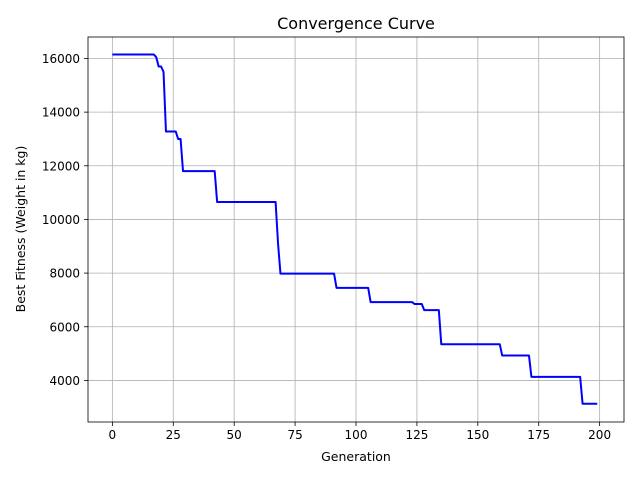 This screenshot has width=639, height=479. I want to click on y-axis-title: Best Fitness (Weight in kg), so click(20, 229).